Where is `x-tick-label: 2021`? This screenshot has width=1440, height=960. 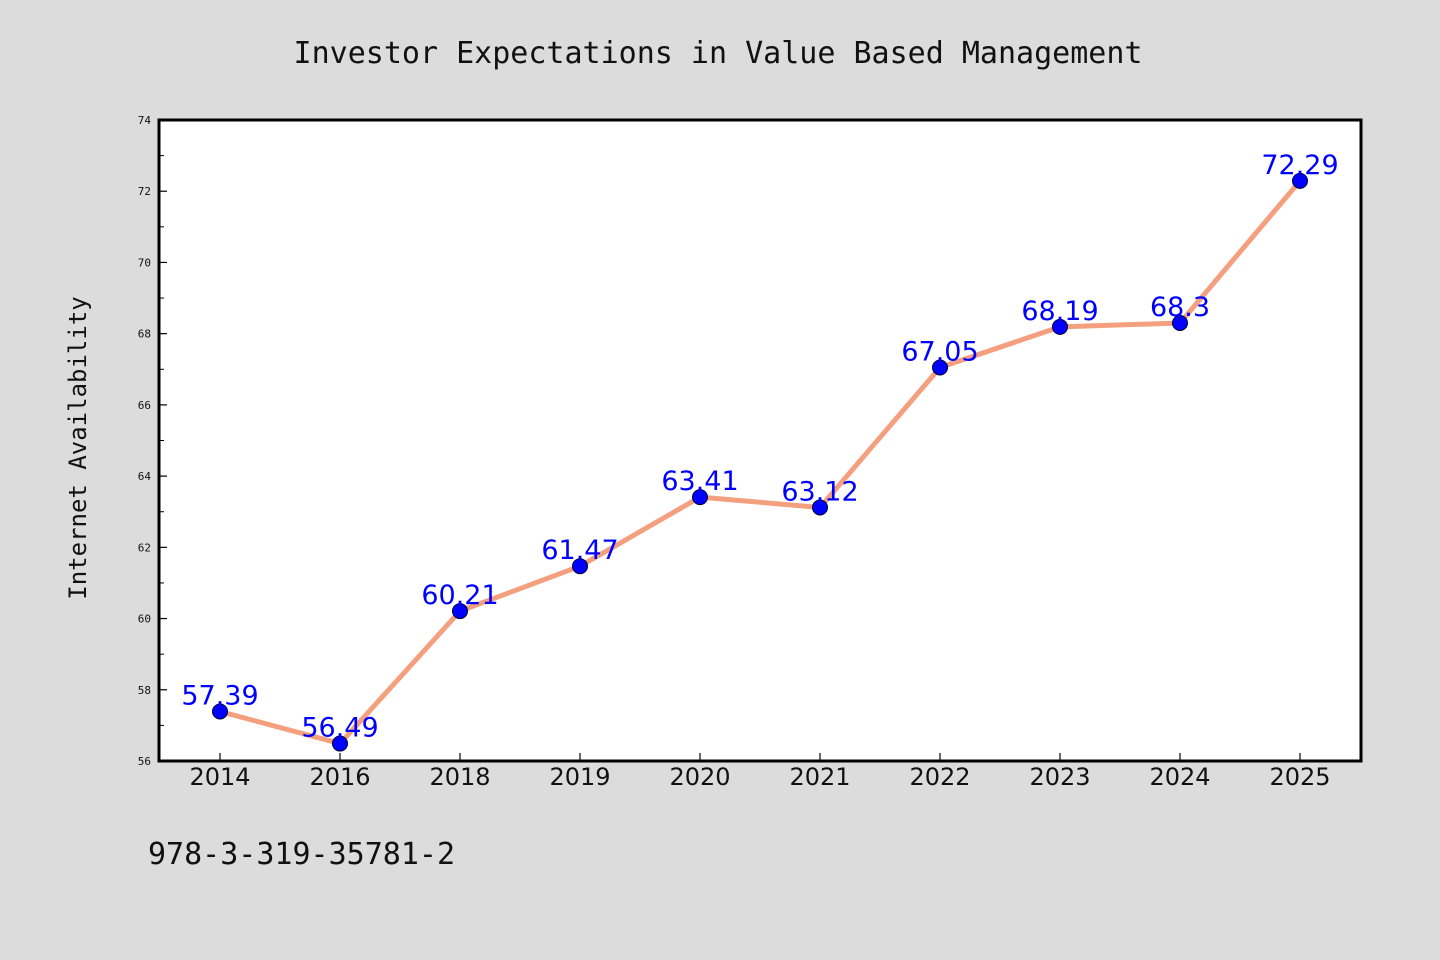 x-tick-label: 2021 is located at coordinates (819, 777).